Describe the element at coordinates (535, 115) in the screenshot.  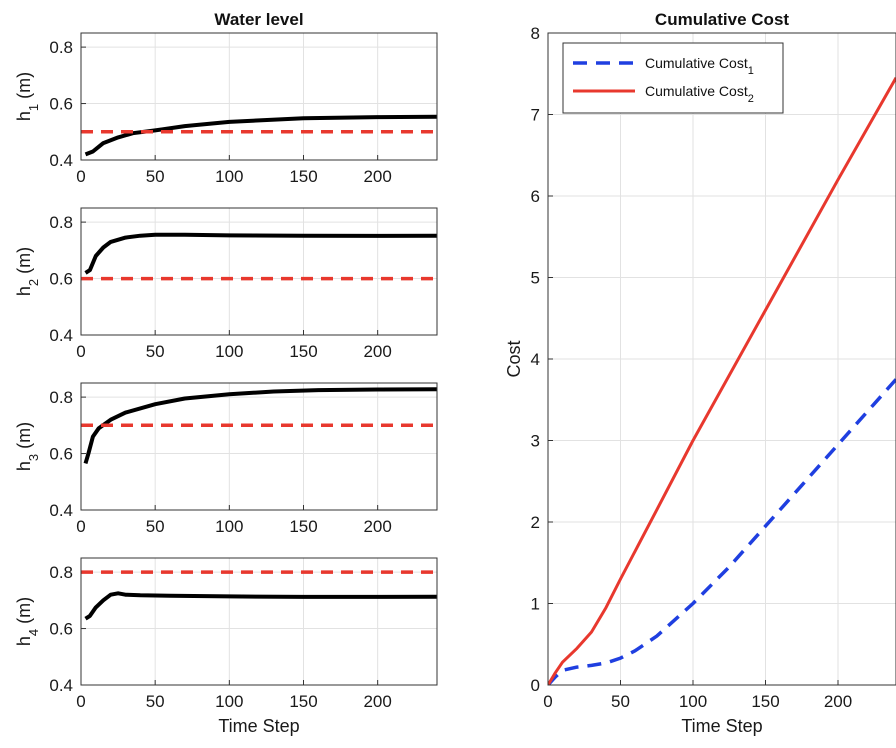
I see `y-tick-label: 7` at that location.